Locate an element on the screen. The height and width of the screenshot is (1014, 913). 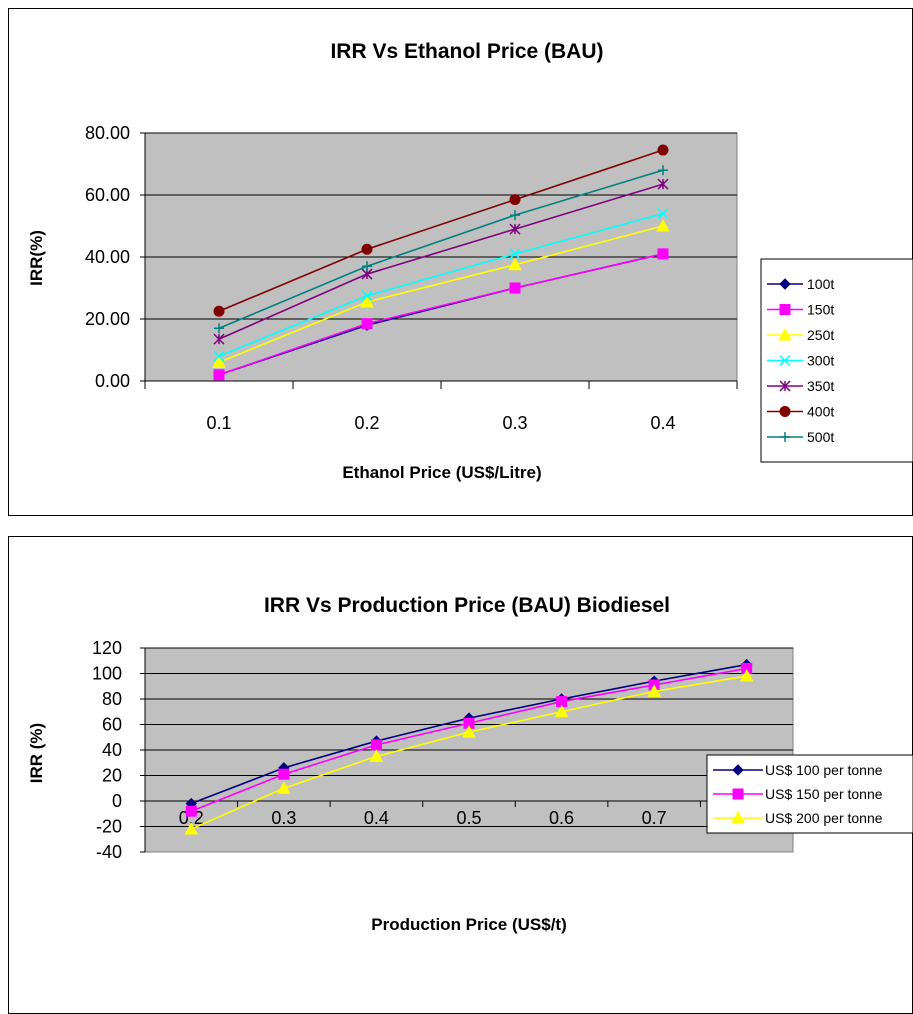
data-point-500t-0.4 is located at coordinates (663, 170).